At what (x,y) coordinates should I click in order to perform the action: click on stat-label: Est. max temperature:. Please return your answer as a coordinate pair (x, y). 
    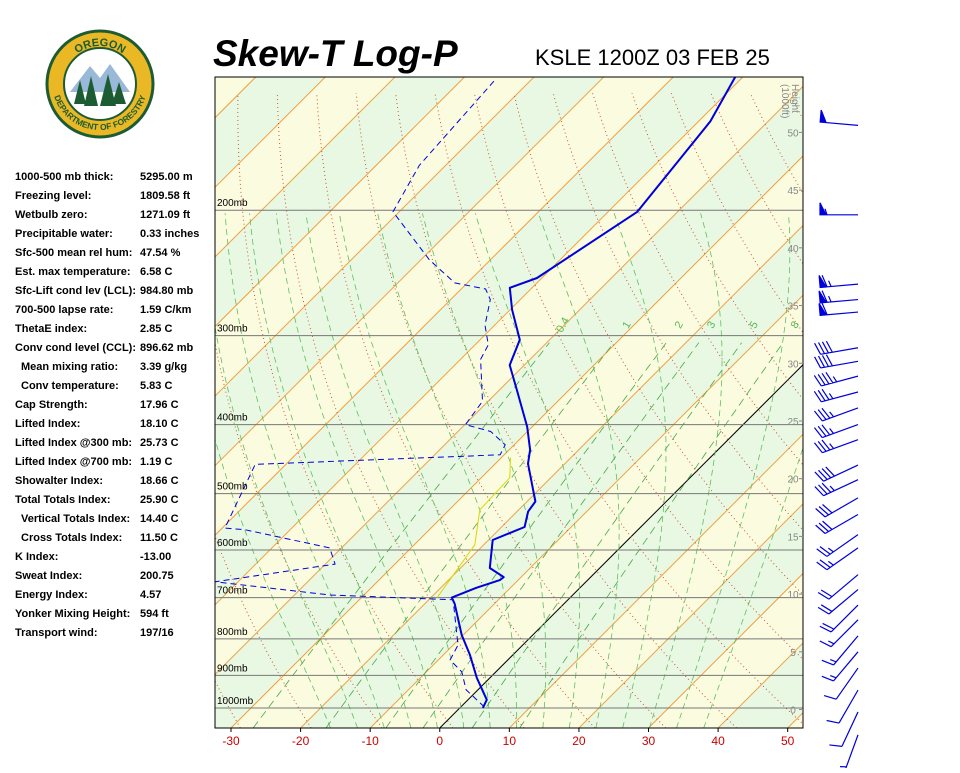
    Looking at the image, I should click on (73, 272).